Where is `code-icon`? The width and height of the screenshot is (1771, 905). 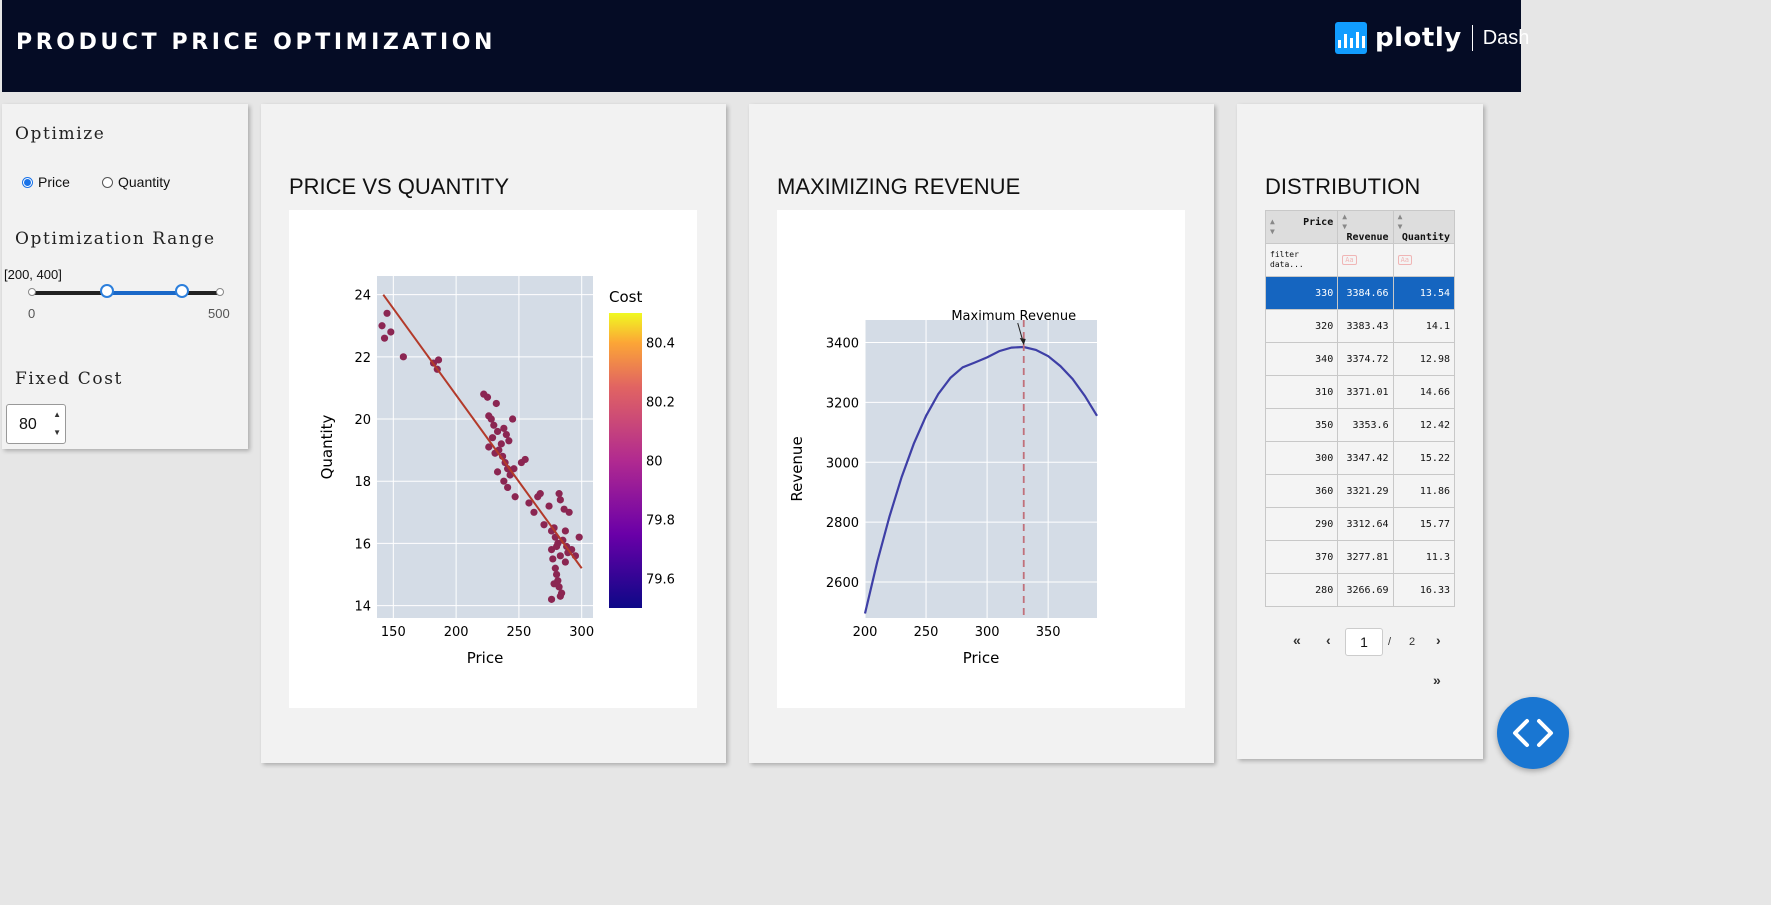 code-icon is located at coordinates (1533, 733).